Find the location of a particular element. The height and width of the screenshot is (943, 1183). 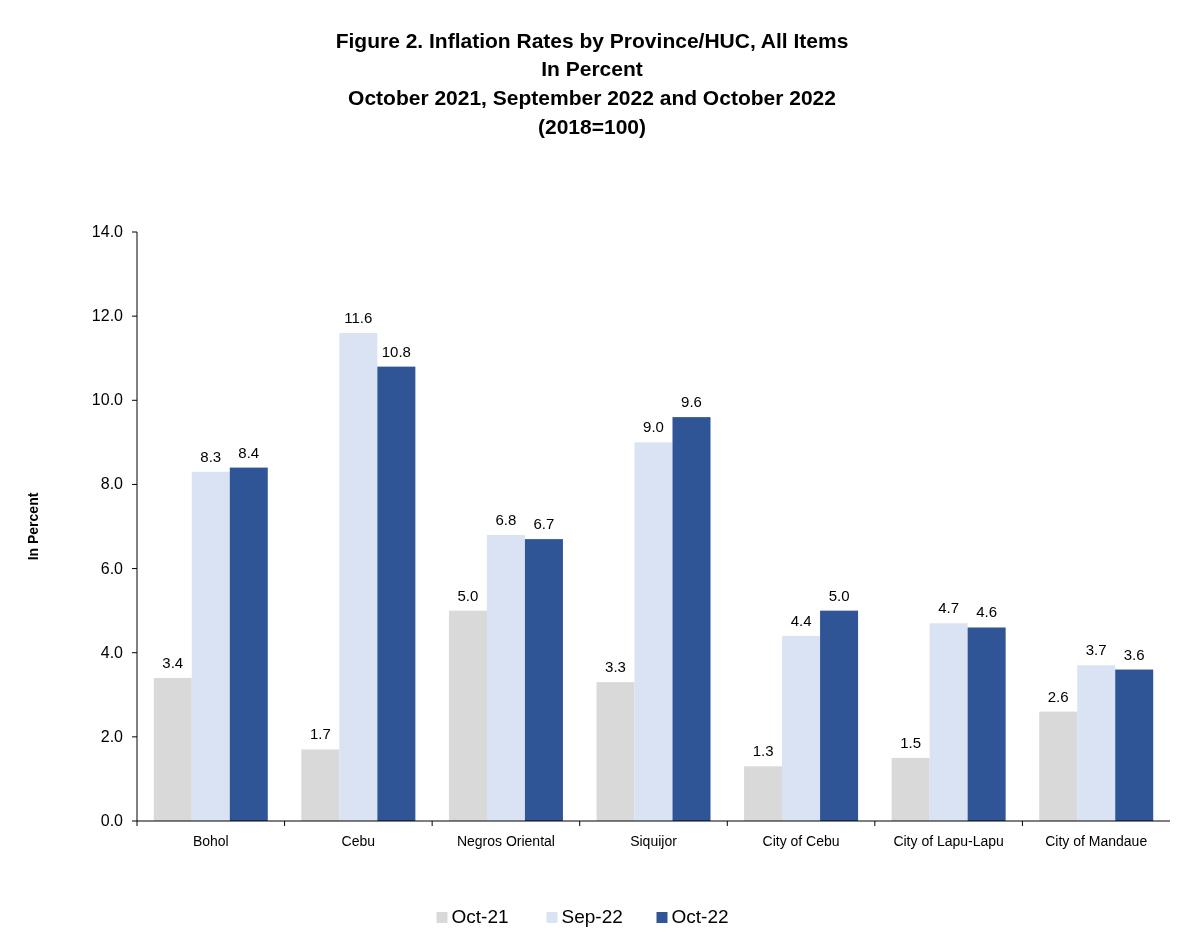

data-label: 9.0 is located at coordinates (653, 427).